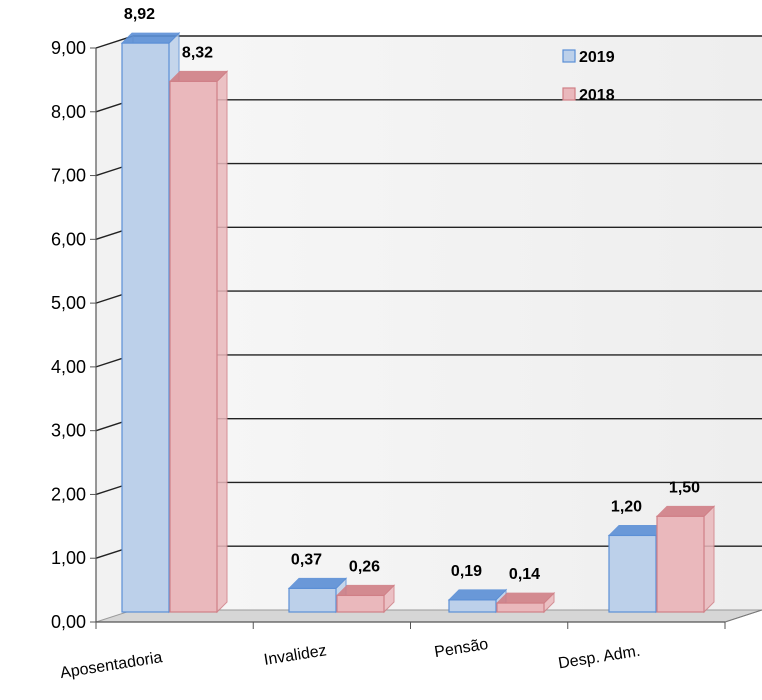 Image resolution: width=762 pixels, height=700 pixels. Describe the element at coordinates (364, 566) in the screenshot. I see `data-label-2018-1: 0,26` at that location.